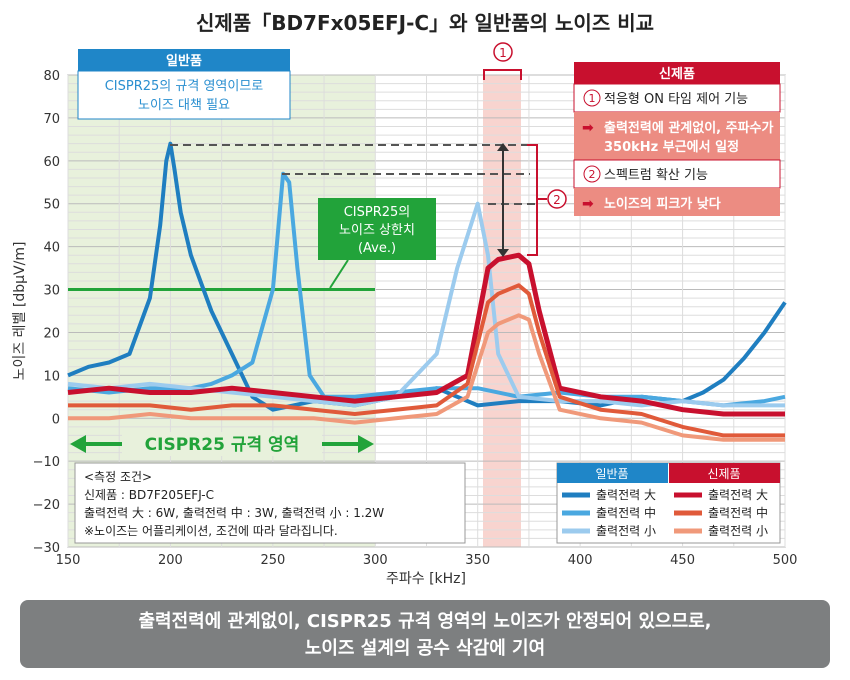  I want to click on marker-2-label: 2, so click(557, 200).